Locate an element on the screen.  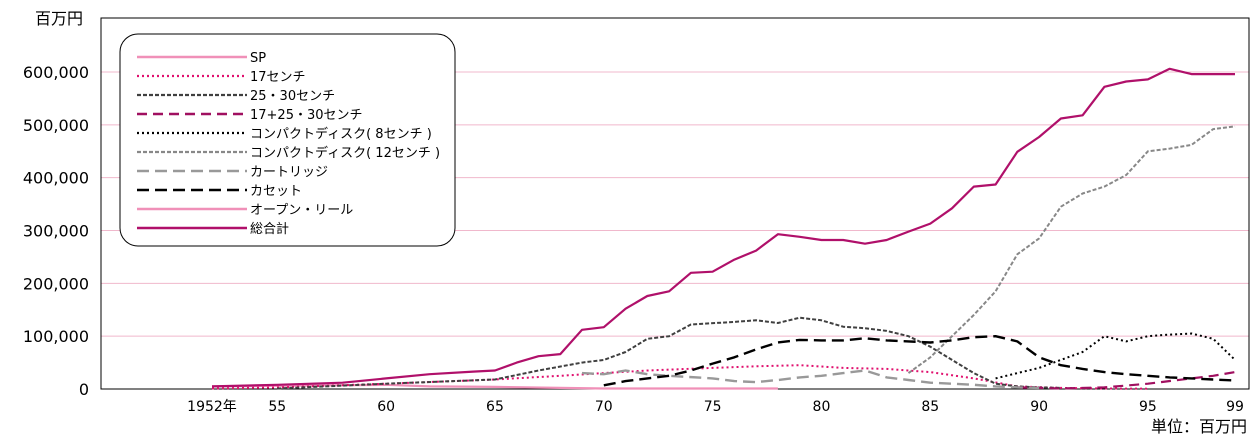
x-tick-label: 70 is located at coordinates (604, 407).